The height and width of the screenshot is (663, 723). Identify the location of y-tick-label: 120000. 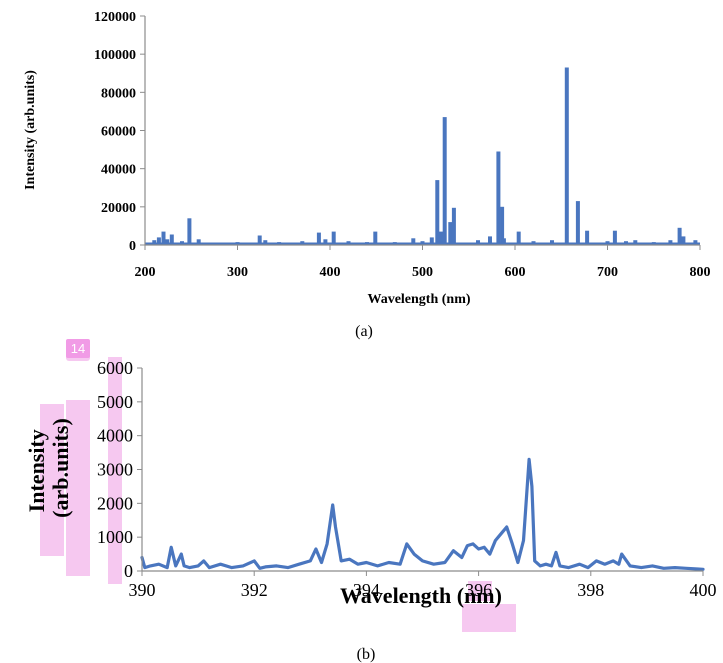
(115, 17).